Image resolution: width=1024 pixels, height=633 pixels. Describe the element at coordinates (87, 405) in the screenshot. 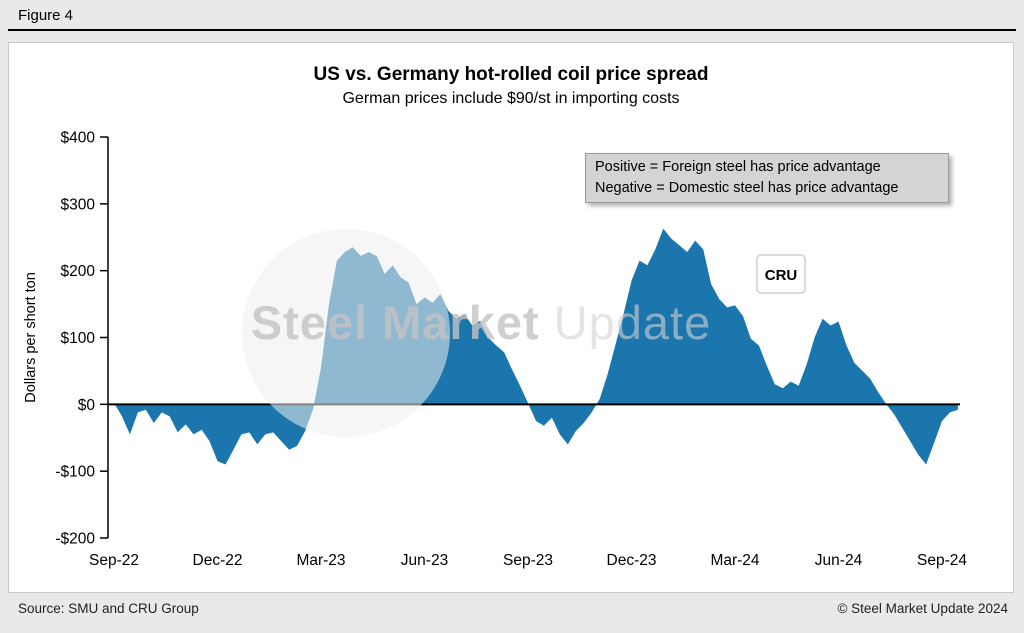

I see `y-tick-label: $0` at that location.